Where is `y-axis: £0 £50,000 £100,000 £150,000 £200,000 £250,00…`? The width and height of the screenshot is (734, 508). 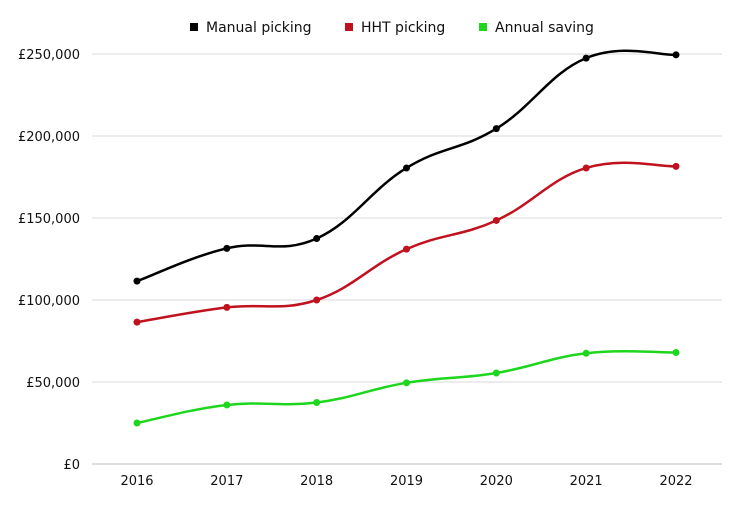
y-axis: £0 £50,000 £100,000 £150,000 £200,000 £250,00… is located at coordinates (49, 260).